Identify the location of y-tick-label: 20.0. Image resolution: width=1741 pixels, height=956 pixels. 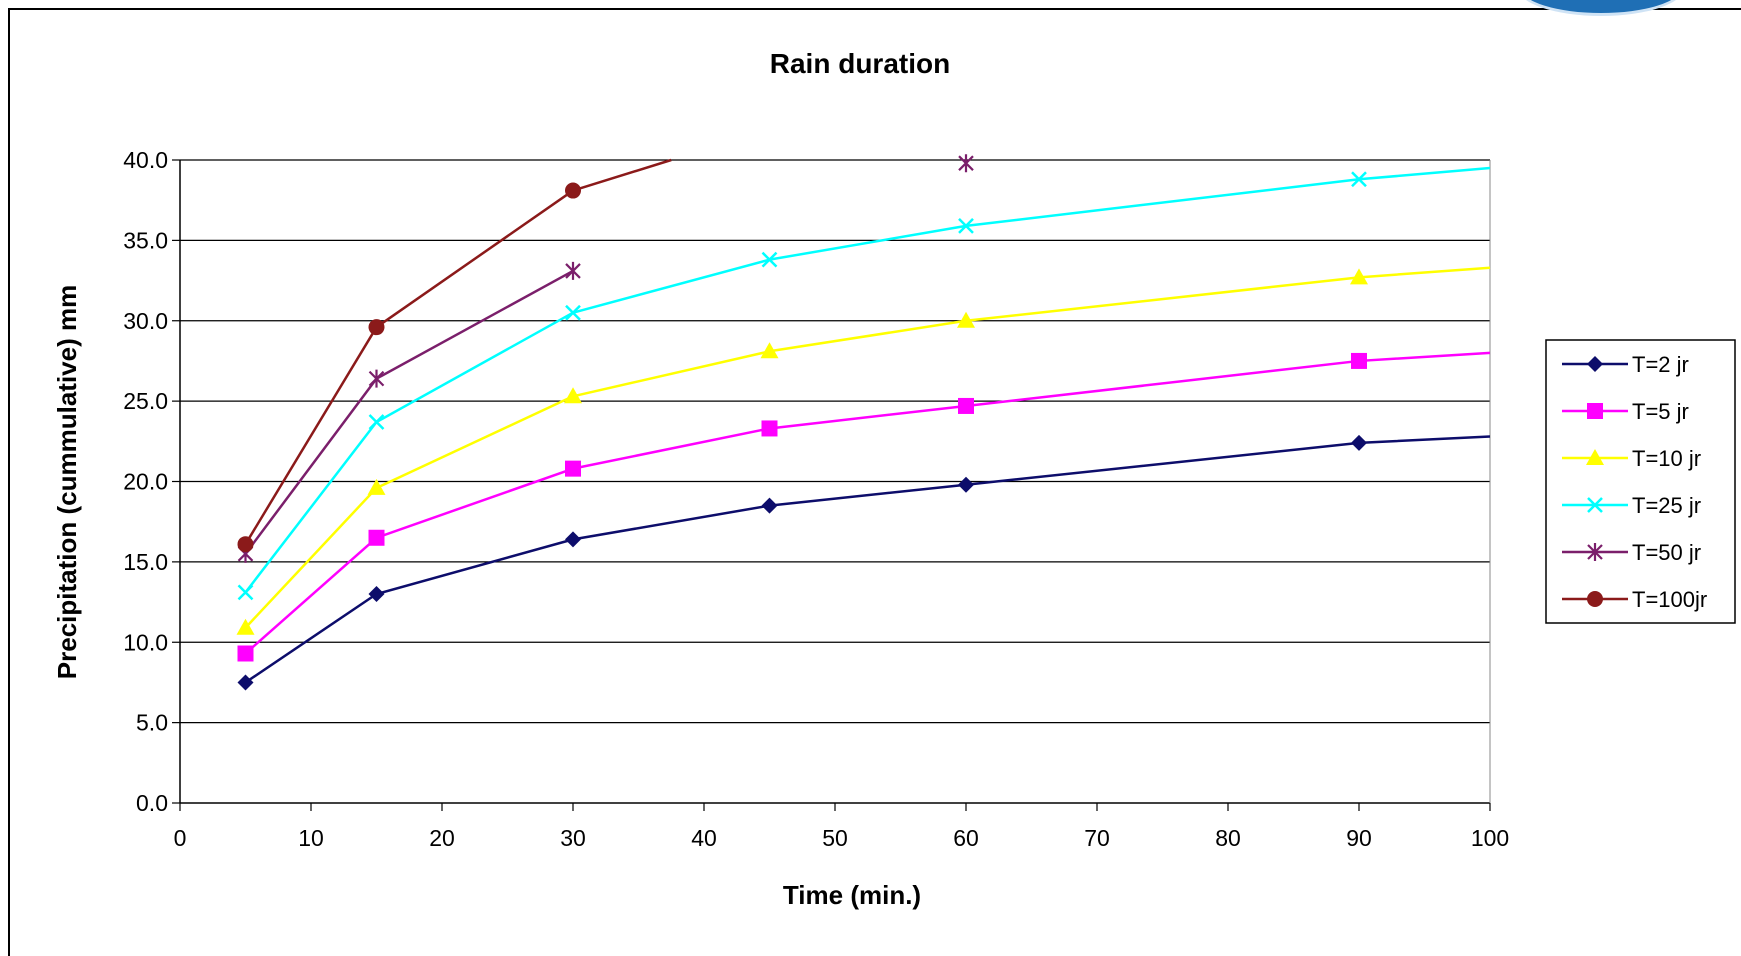
(145, 482).